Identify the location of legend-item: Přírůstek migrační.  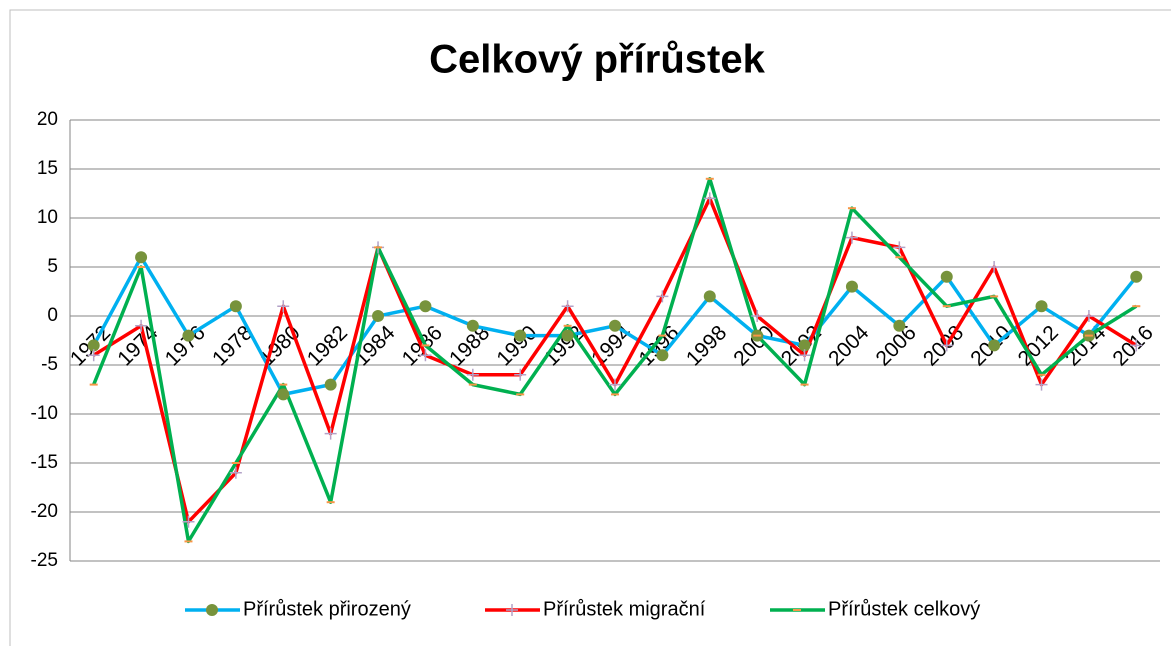
(595, 609).